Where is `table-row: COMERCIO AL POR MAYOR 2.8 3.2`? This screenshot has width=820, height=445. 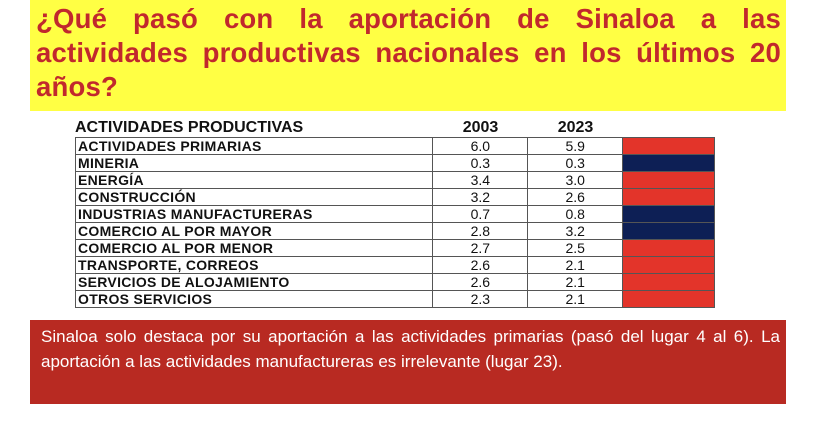
table-row: COMERCIO AL POR MAYOR 2.8 3.2 is located at coordinates (396, 231).